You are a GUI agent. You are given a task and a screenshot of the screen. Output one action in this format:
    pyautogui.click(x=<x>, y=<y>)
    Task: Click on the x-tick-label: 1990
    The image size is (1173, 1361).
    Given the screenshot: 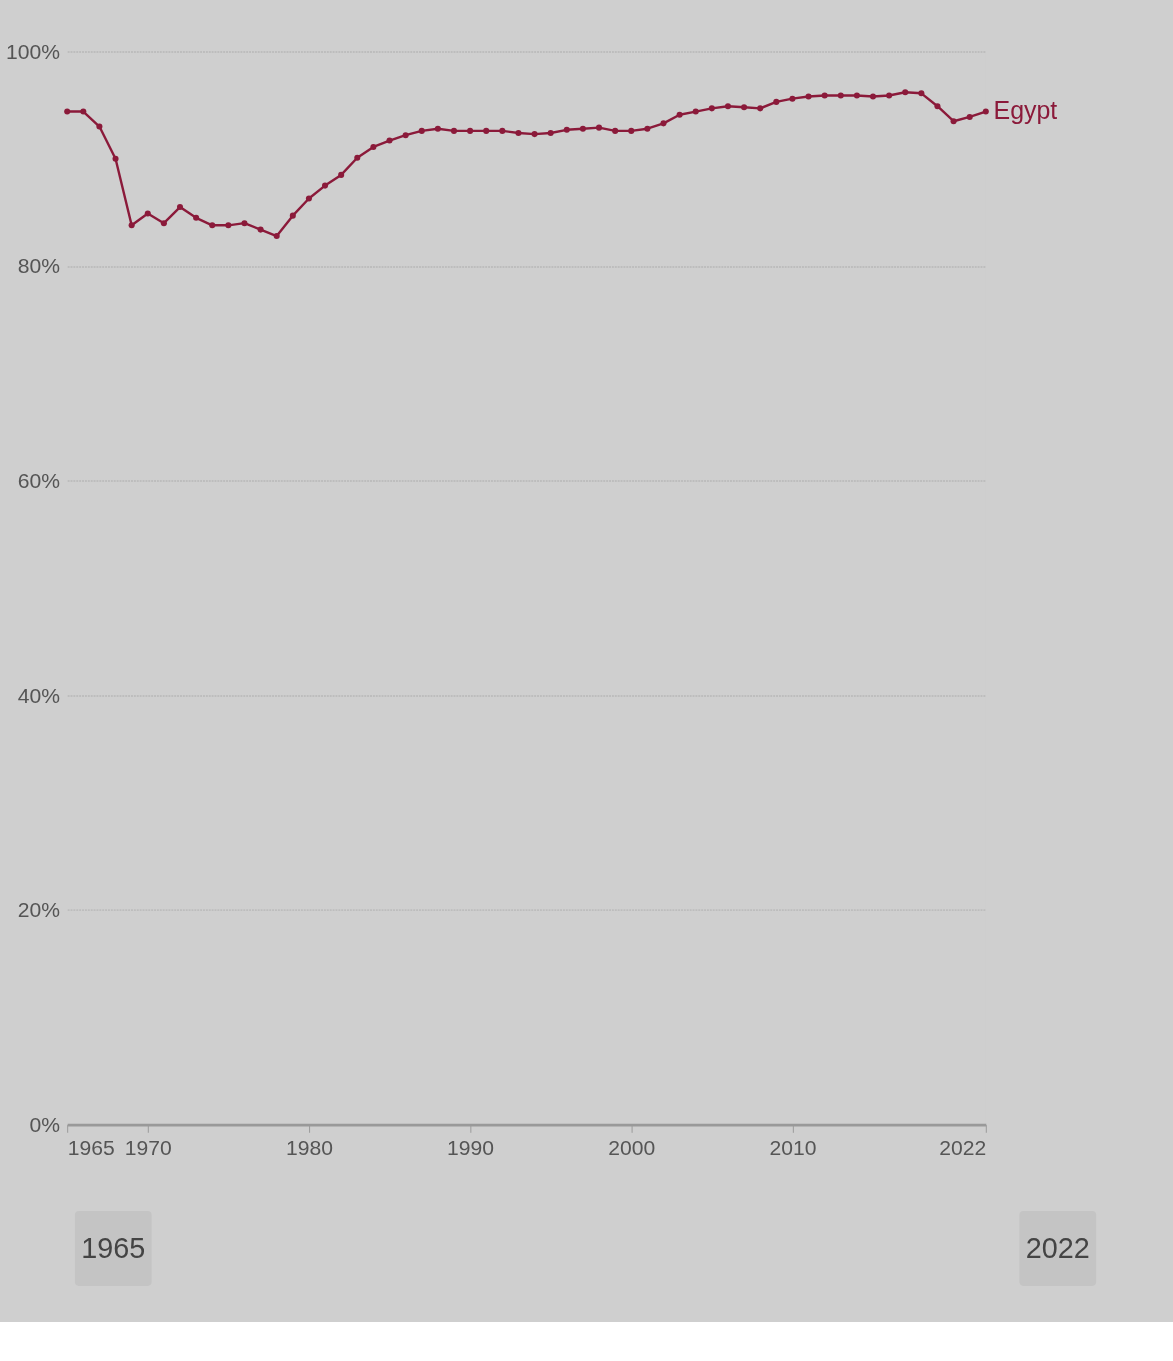 What is the action you would take?
    pyautogui.click(x=471, y=1147)
    